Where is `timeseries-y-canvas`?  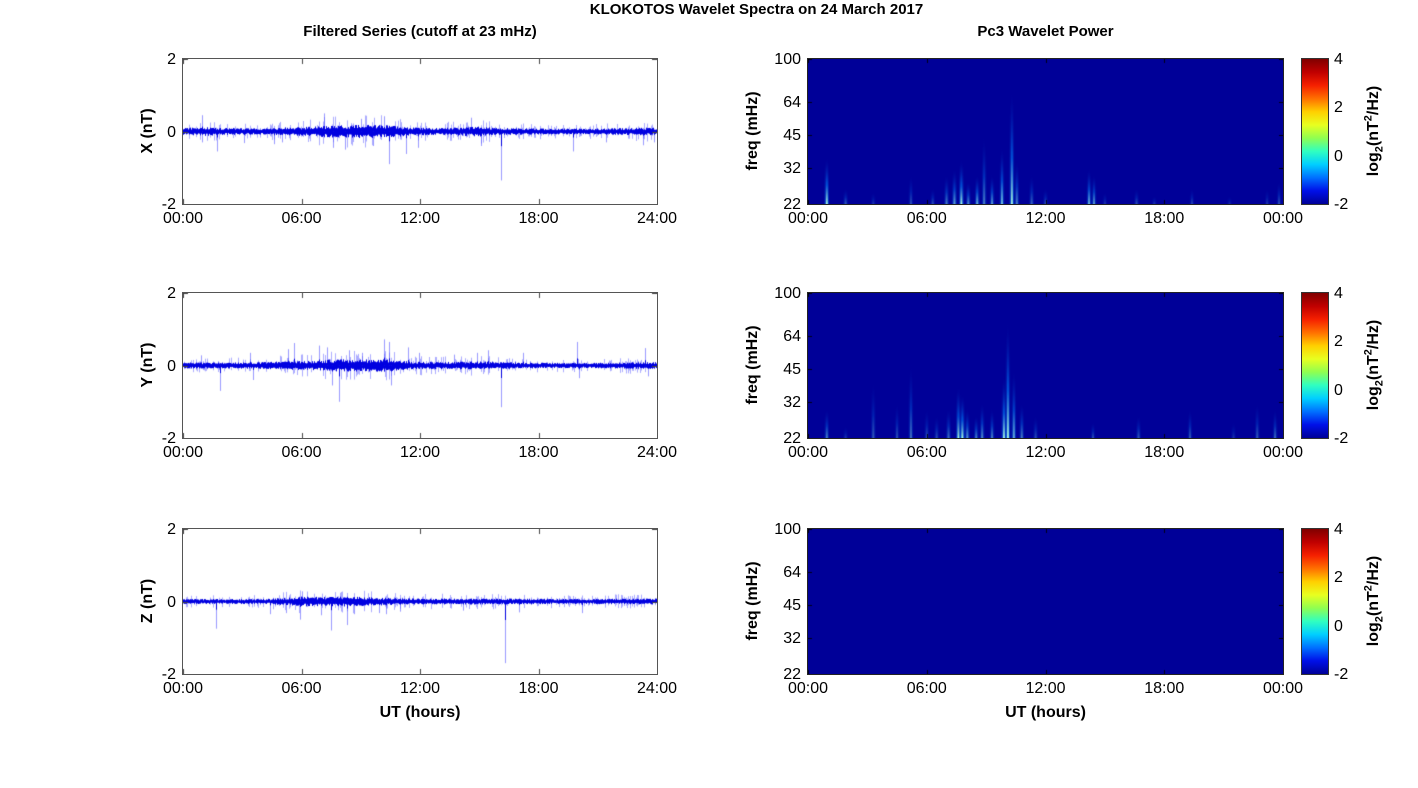
timeseries-y-canvas is located at coordinates (420, 365).